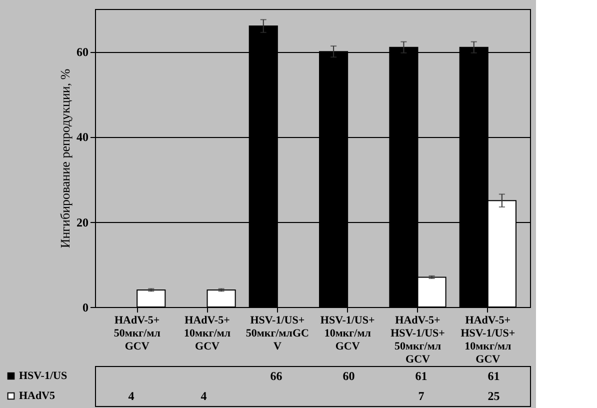 This screenshot has width=597, height=408. I want to click on data-label: 25, so click(494, 396).